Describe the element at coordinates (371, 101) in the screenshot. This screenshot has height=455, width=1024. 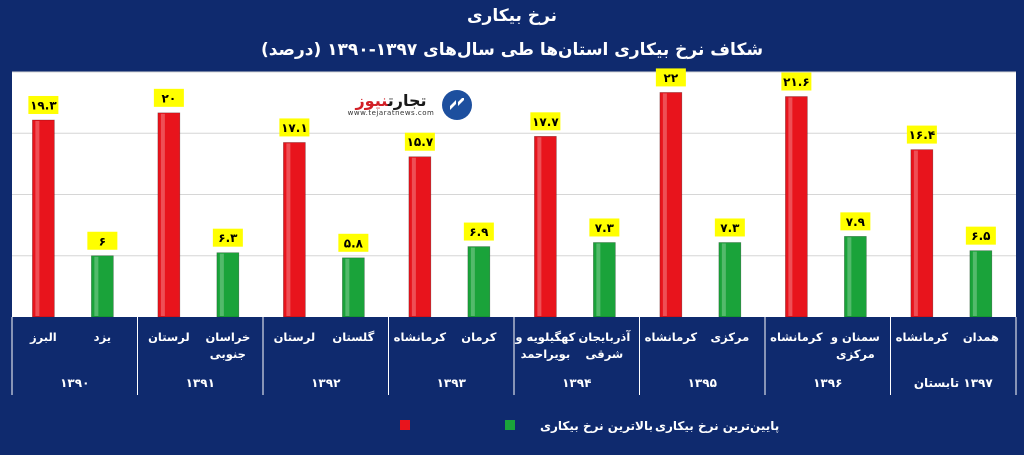
I see `logo-name-accent: نیوز` at that location.